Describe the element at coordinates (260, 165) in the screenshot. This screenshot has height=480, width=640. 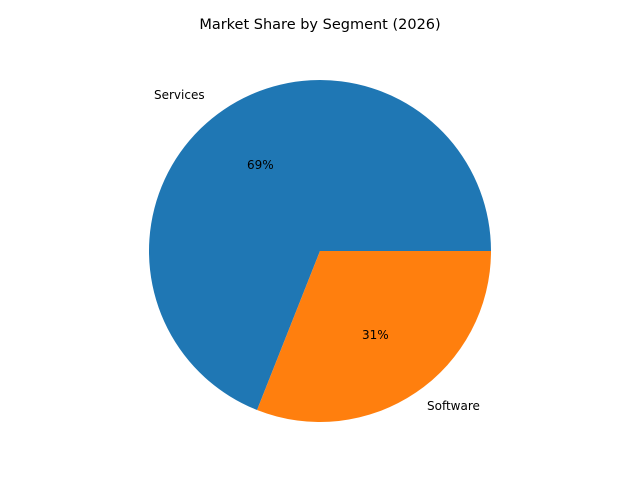
I see `slice-value-services: 69%` at that location.